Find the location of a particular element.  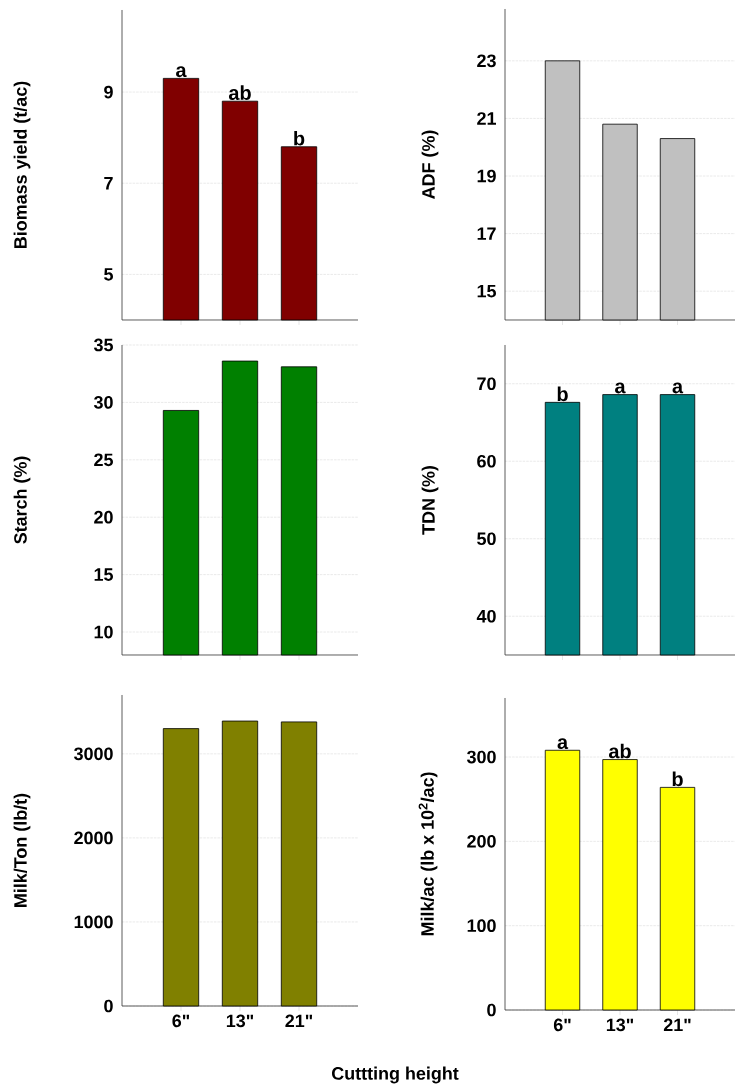

y-tick-label: 9 is located at coordinates (108, 92).